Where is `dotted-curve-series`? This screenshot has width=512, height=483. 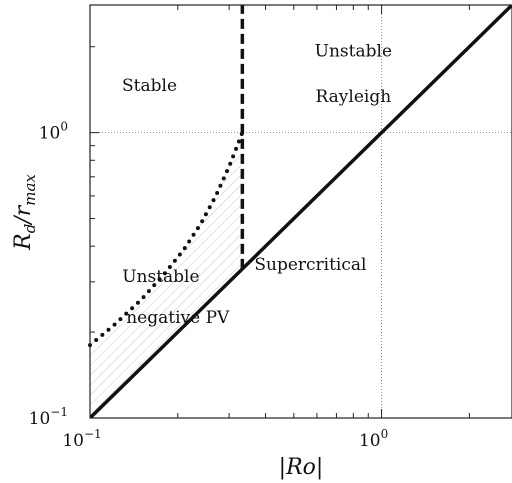 dotted-curve-series is located at coordinates (166, 239).